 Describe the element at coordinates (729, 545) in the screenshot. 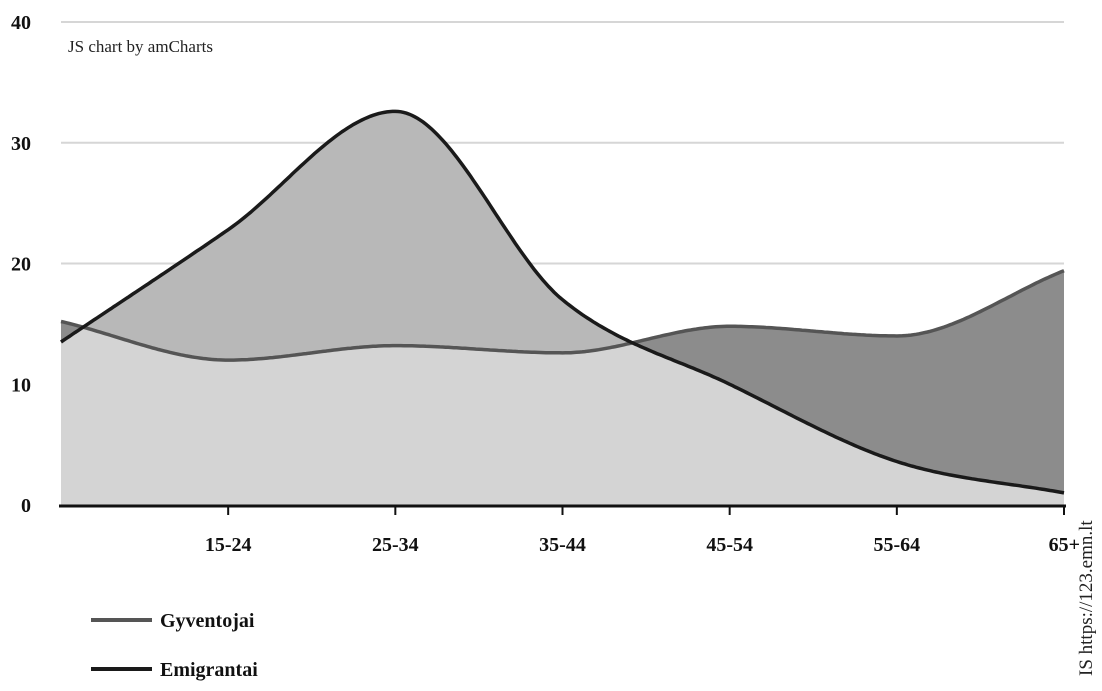

I see `x-tick-label: 45-54` at that location.